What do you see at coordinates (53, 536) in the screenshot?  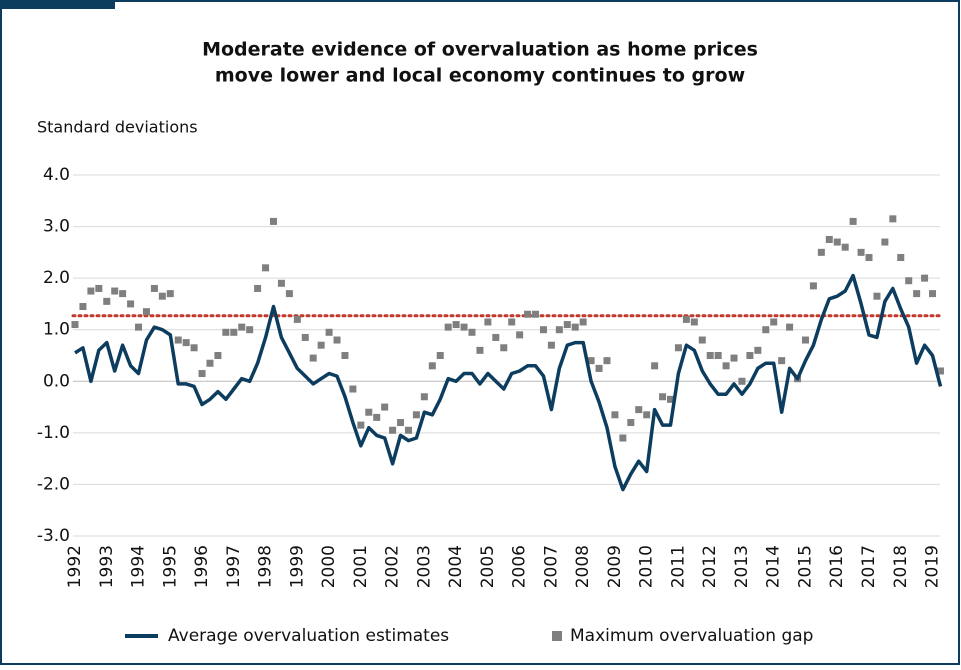 I see `y-tick-label: -3.0` at bounding box center [53, 536].